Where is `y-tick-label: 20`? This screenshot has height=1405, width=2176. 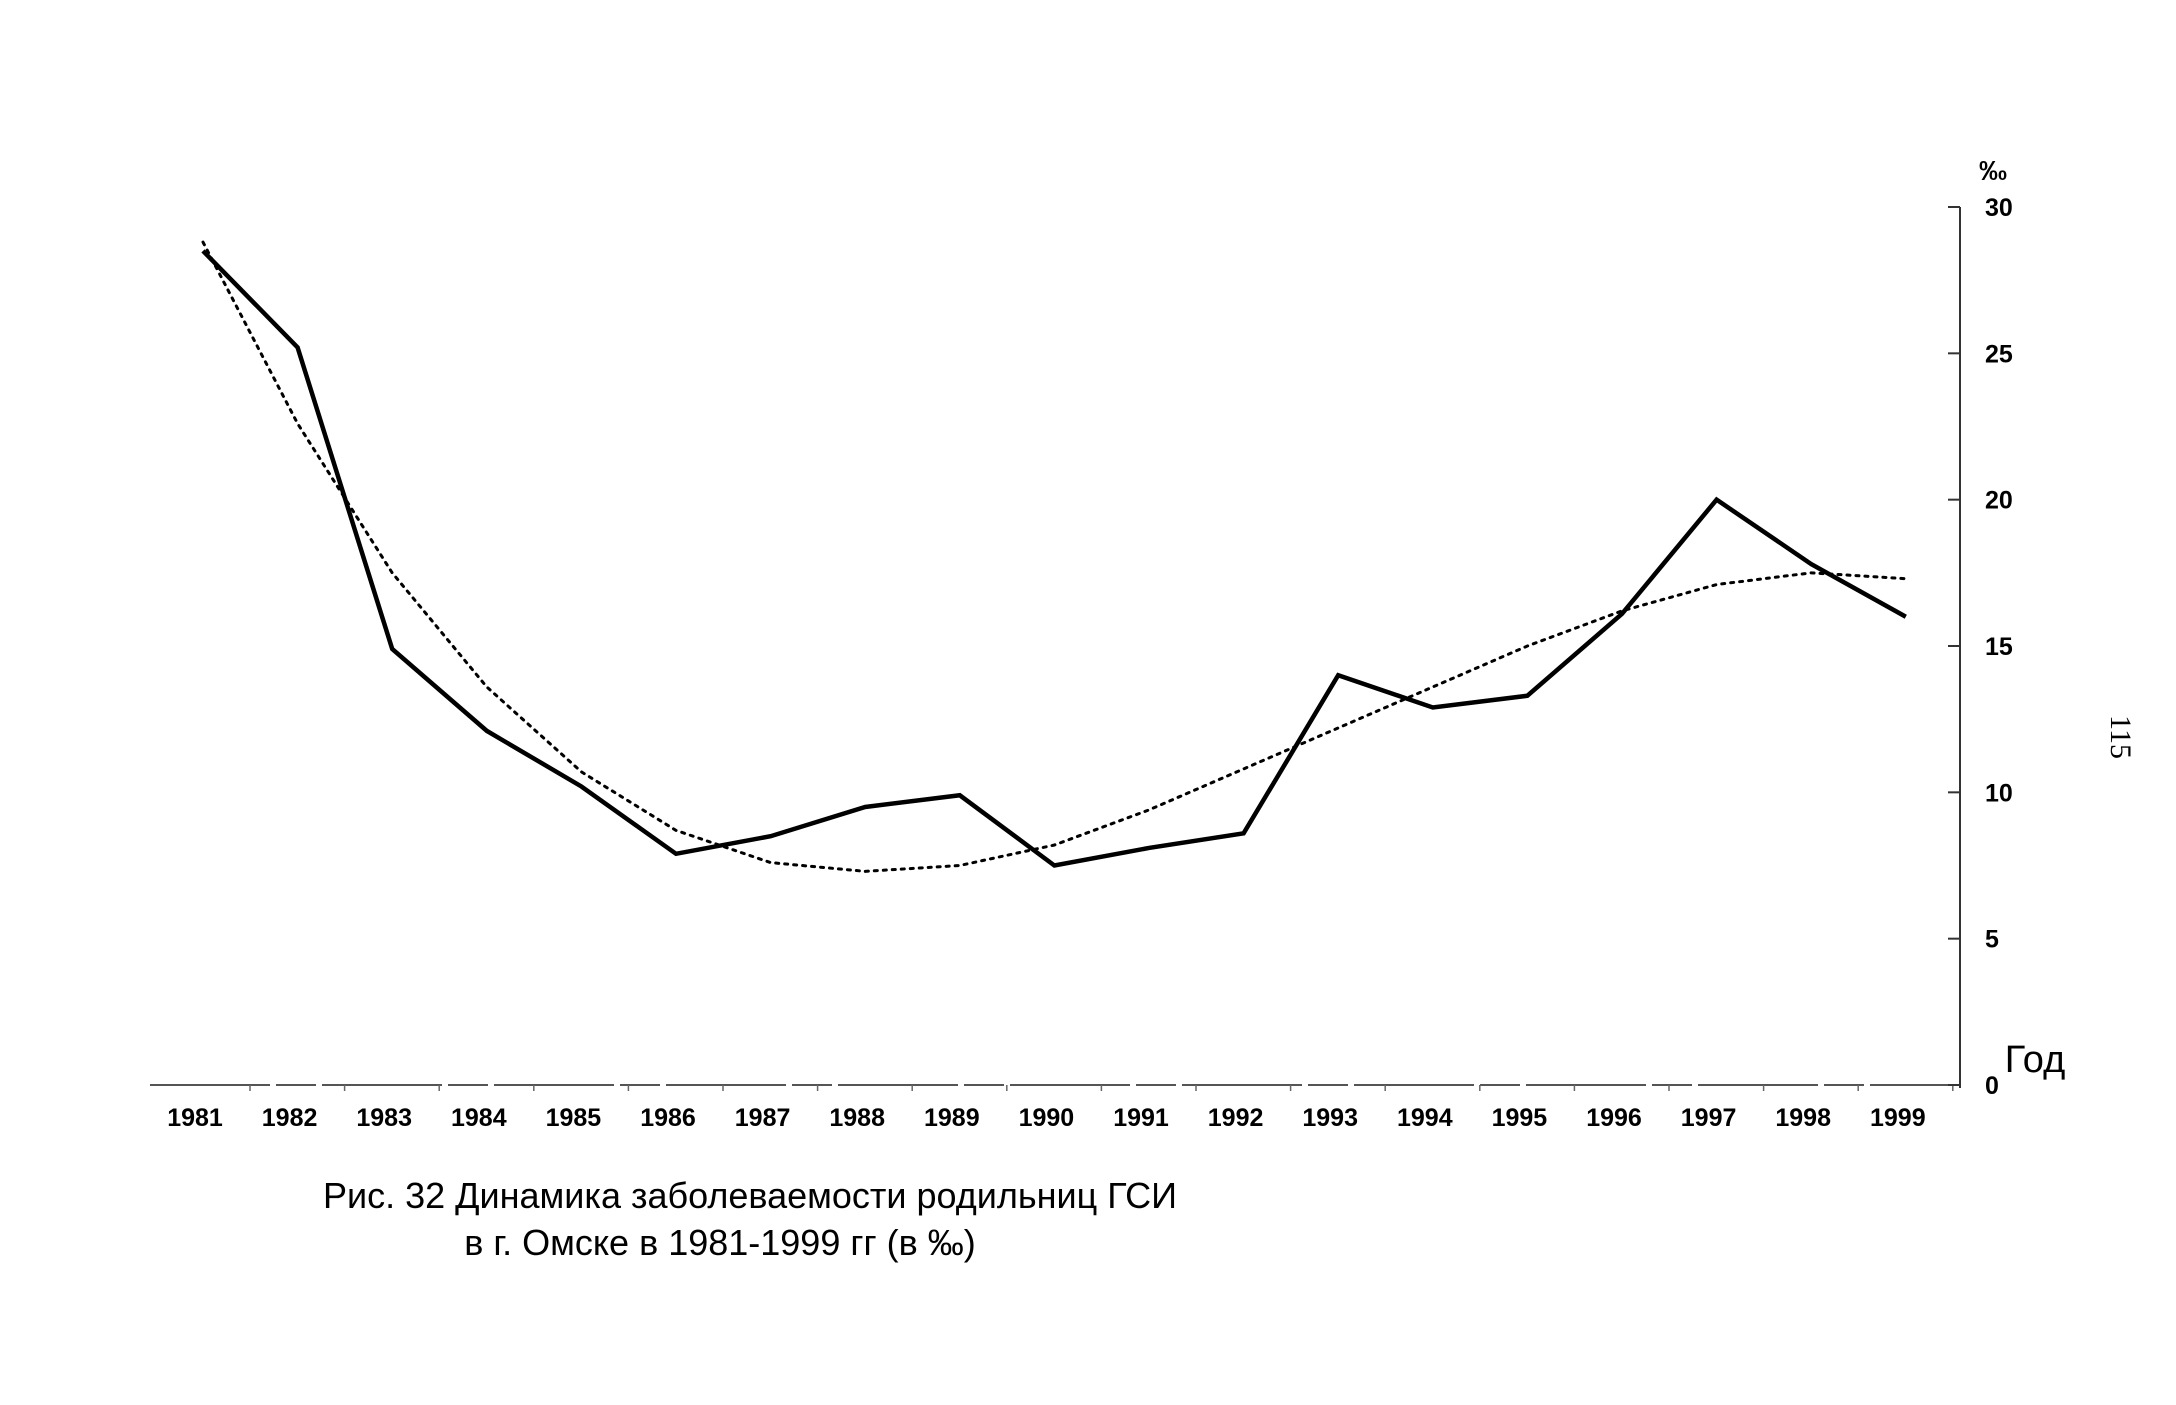 y-tick-label: 20 is located at coordinates (1999, 501).